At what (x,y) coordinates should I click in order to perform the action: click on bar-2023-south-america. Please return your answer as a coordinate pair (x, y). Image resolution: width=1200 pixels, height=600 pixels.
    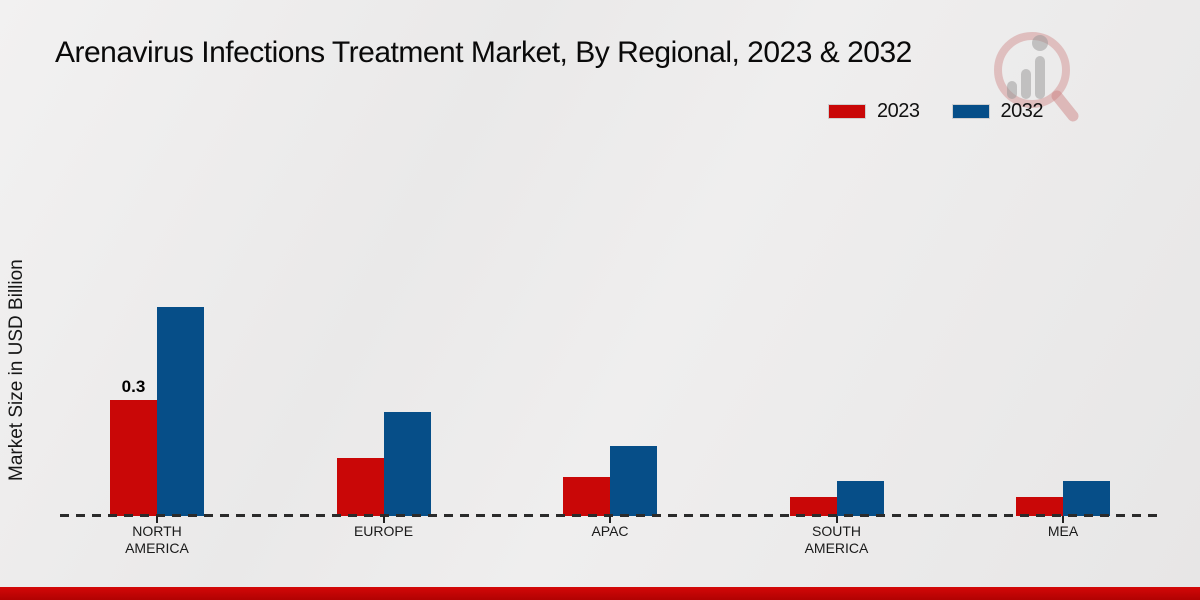
    Looking at the image, I should click on (813, 506).